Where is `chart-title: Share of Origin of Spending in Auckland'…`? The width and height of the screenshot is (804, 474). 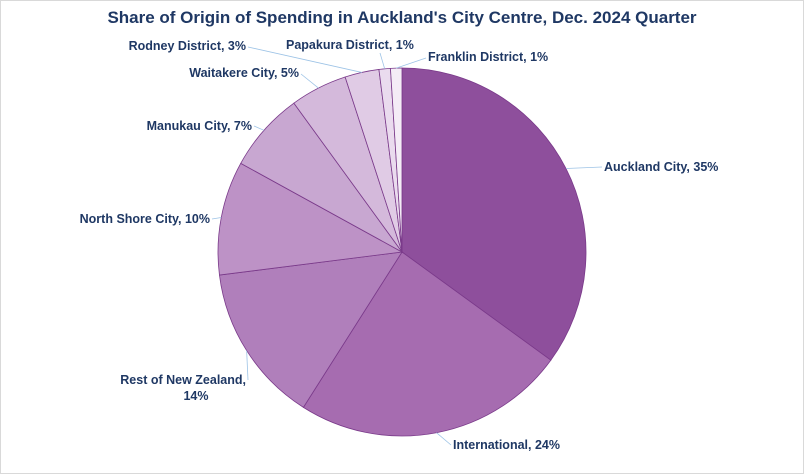
chart-title: Share of Origin of Spending in Auckland'… is located at coordinates (402, 17).